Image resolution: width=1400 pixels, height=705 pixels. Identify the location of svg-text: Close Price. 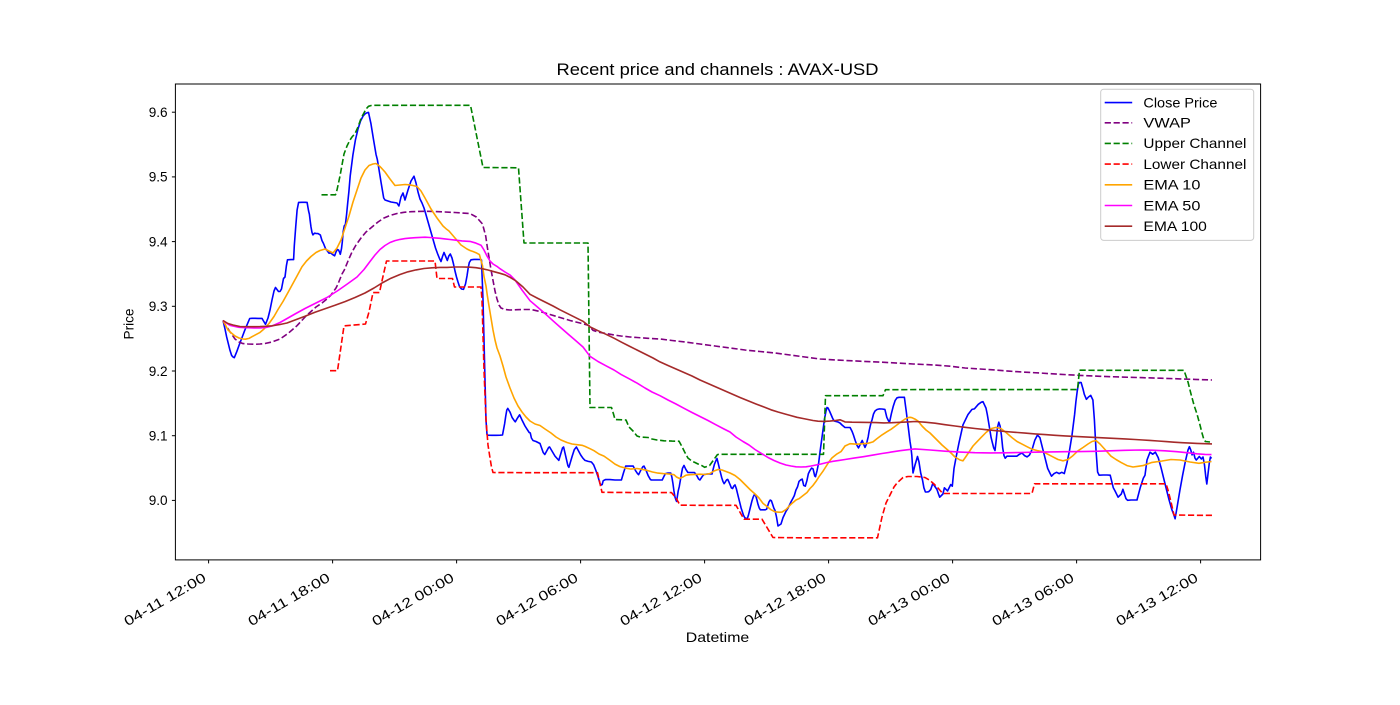
(1180, 102).